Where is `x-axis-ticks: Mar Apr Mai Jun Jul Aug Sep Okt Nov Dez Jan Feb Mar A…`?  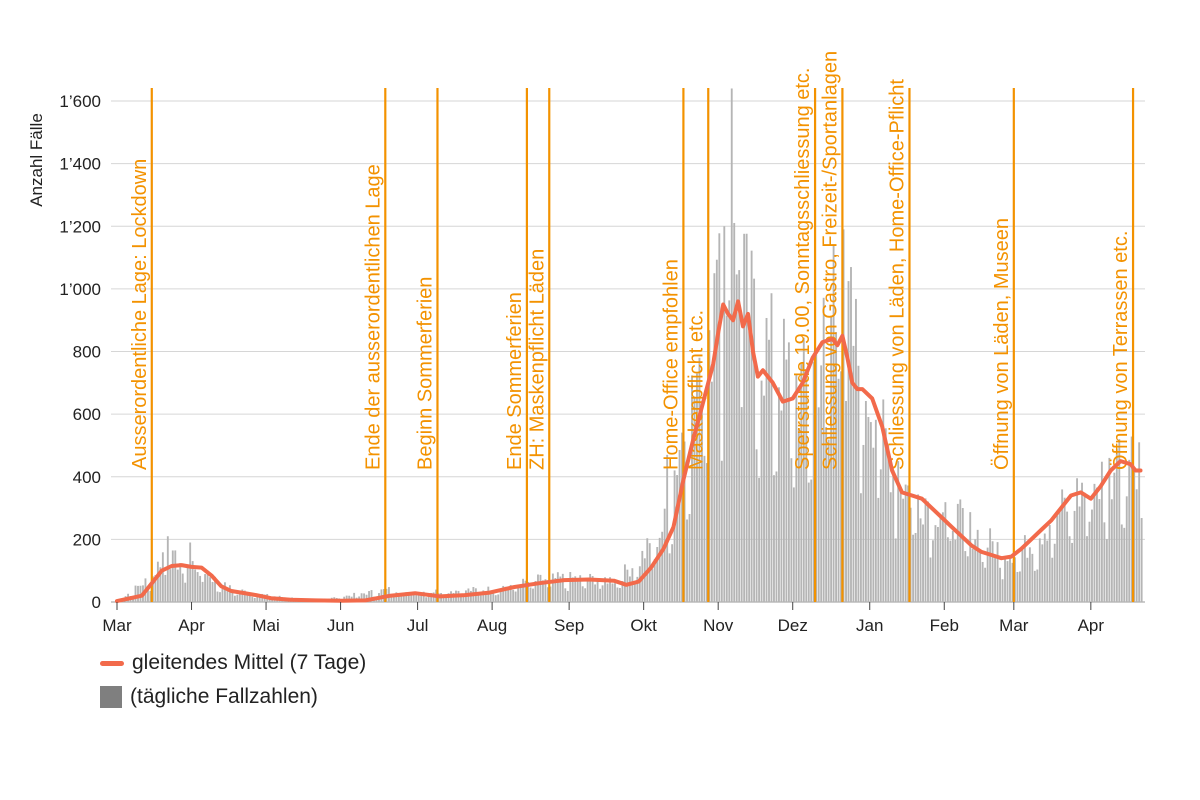 x-axis-ticks: Mar Apr Mai Jun Jul Aug Sep Okt Nov Dez Jan Feb Mar A… is located at coordinates (603, 618).